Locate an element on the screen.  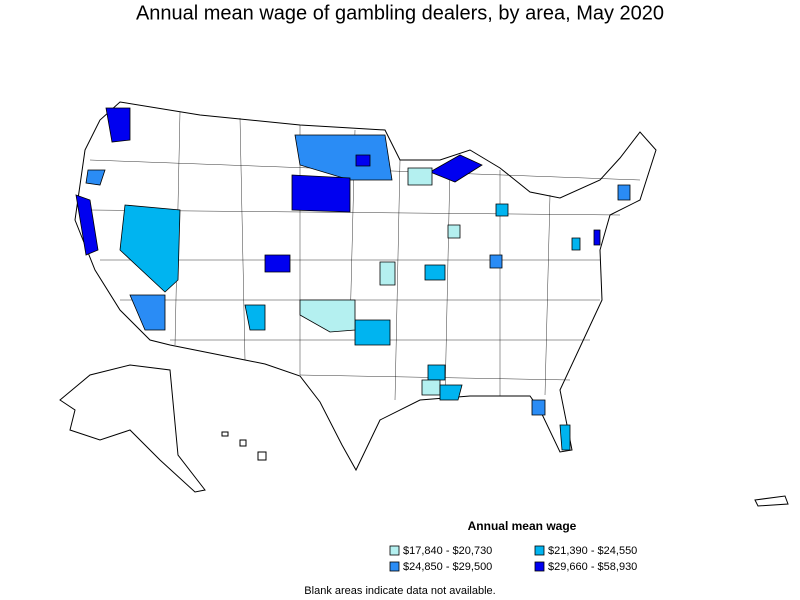
footnote: Blank areas indicate data not available. is located at coordinates (399, 591).